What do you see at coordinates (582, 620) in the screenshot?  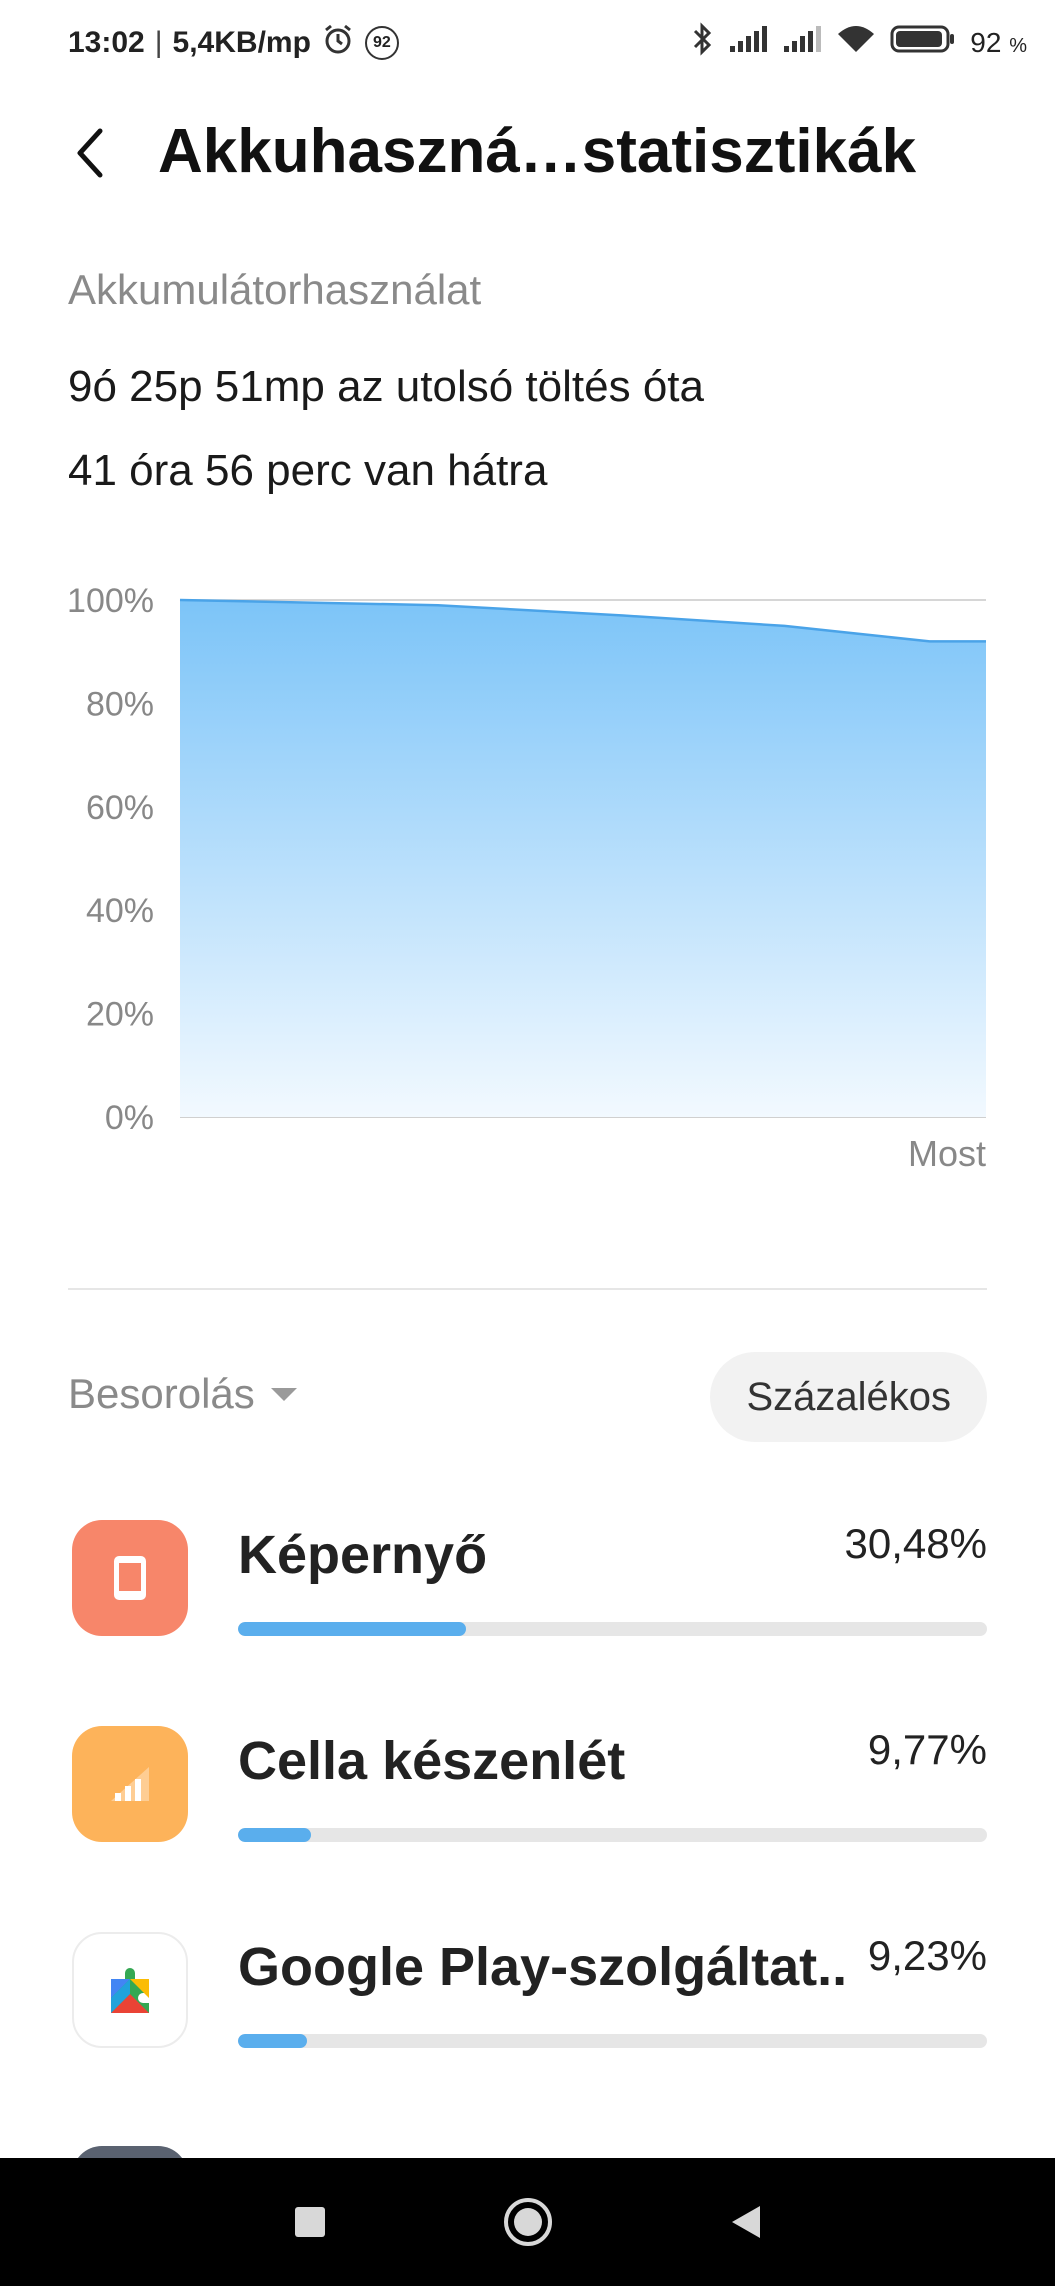 I see `battery-line` at bounding box center [582, 620].